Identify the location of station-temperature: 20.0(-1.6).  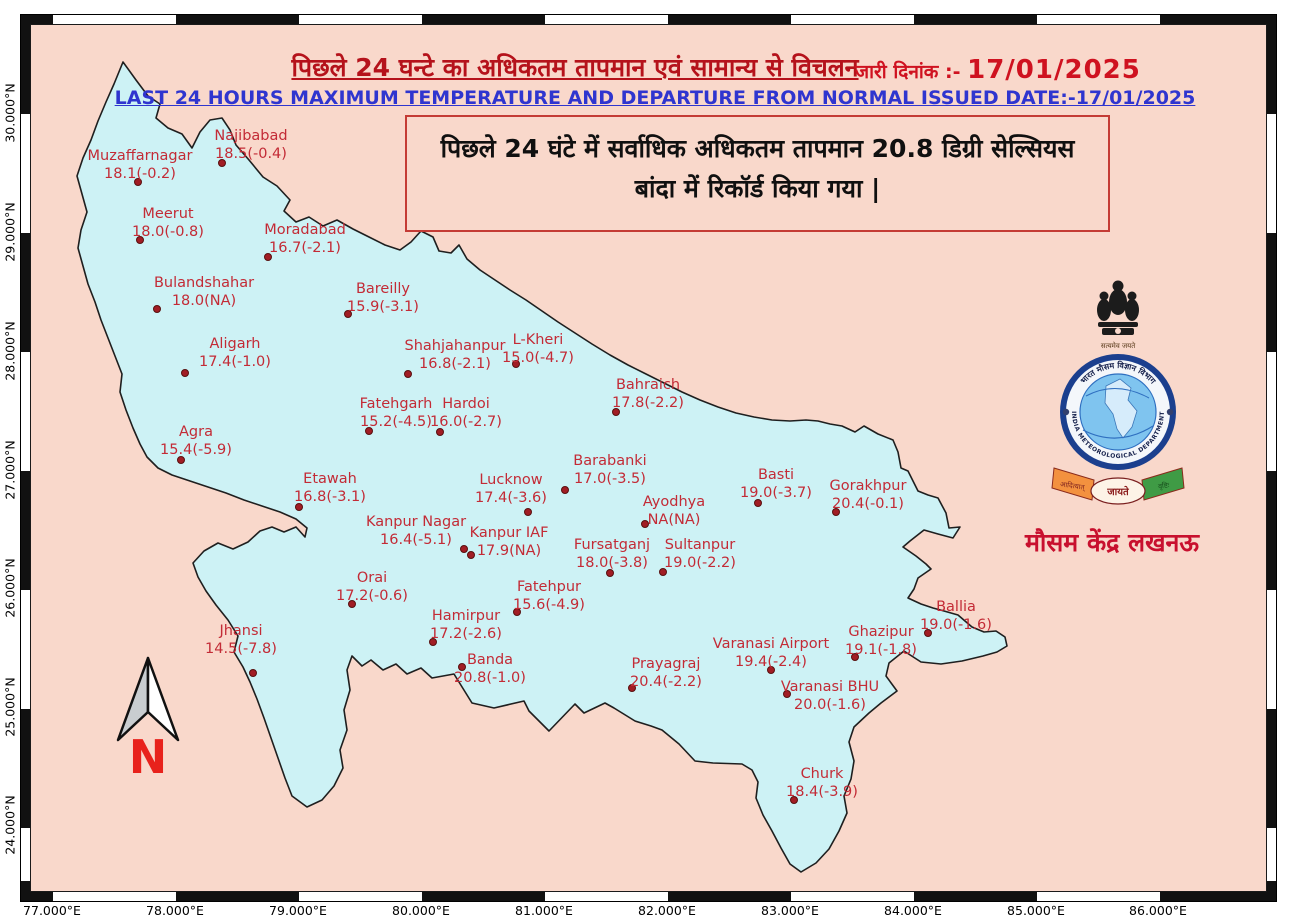
(830, 705).